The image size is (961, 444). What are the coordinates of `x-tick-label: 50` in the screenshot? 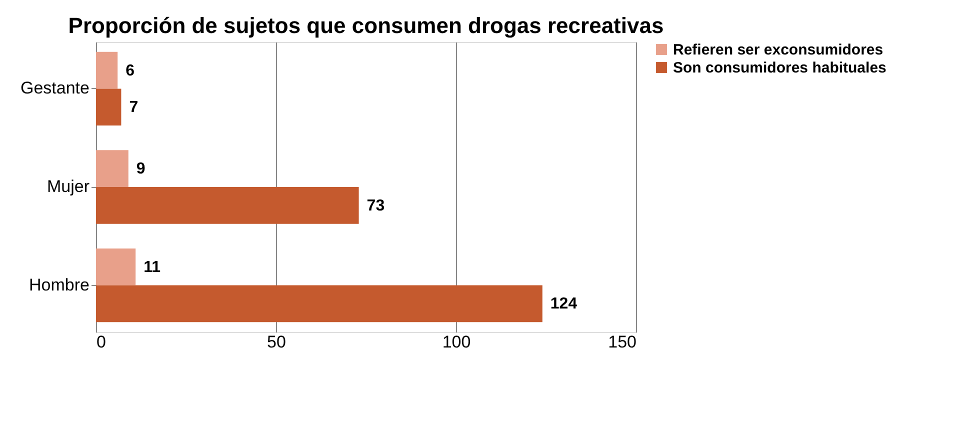 It's located at (276, 342).